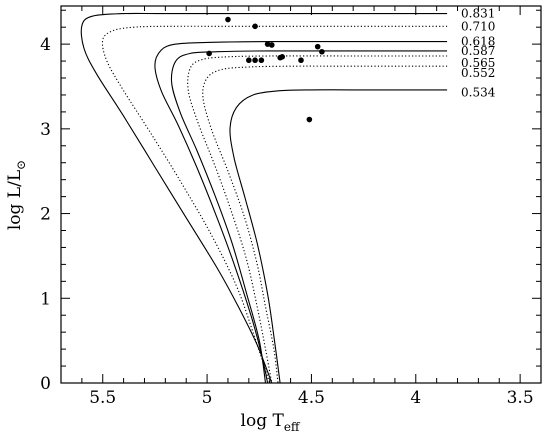 This screenshot has width=550, height=435. Describe the element at coordinates (478, 51) in the screenshot. I see `mass-label: 0.587` at that location.